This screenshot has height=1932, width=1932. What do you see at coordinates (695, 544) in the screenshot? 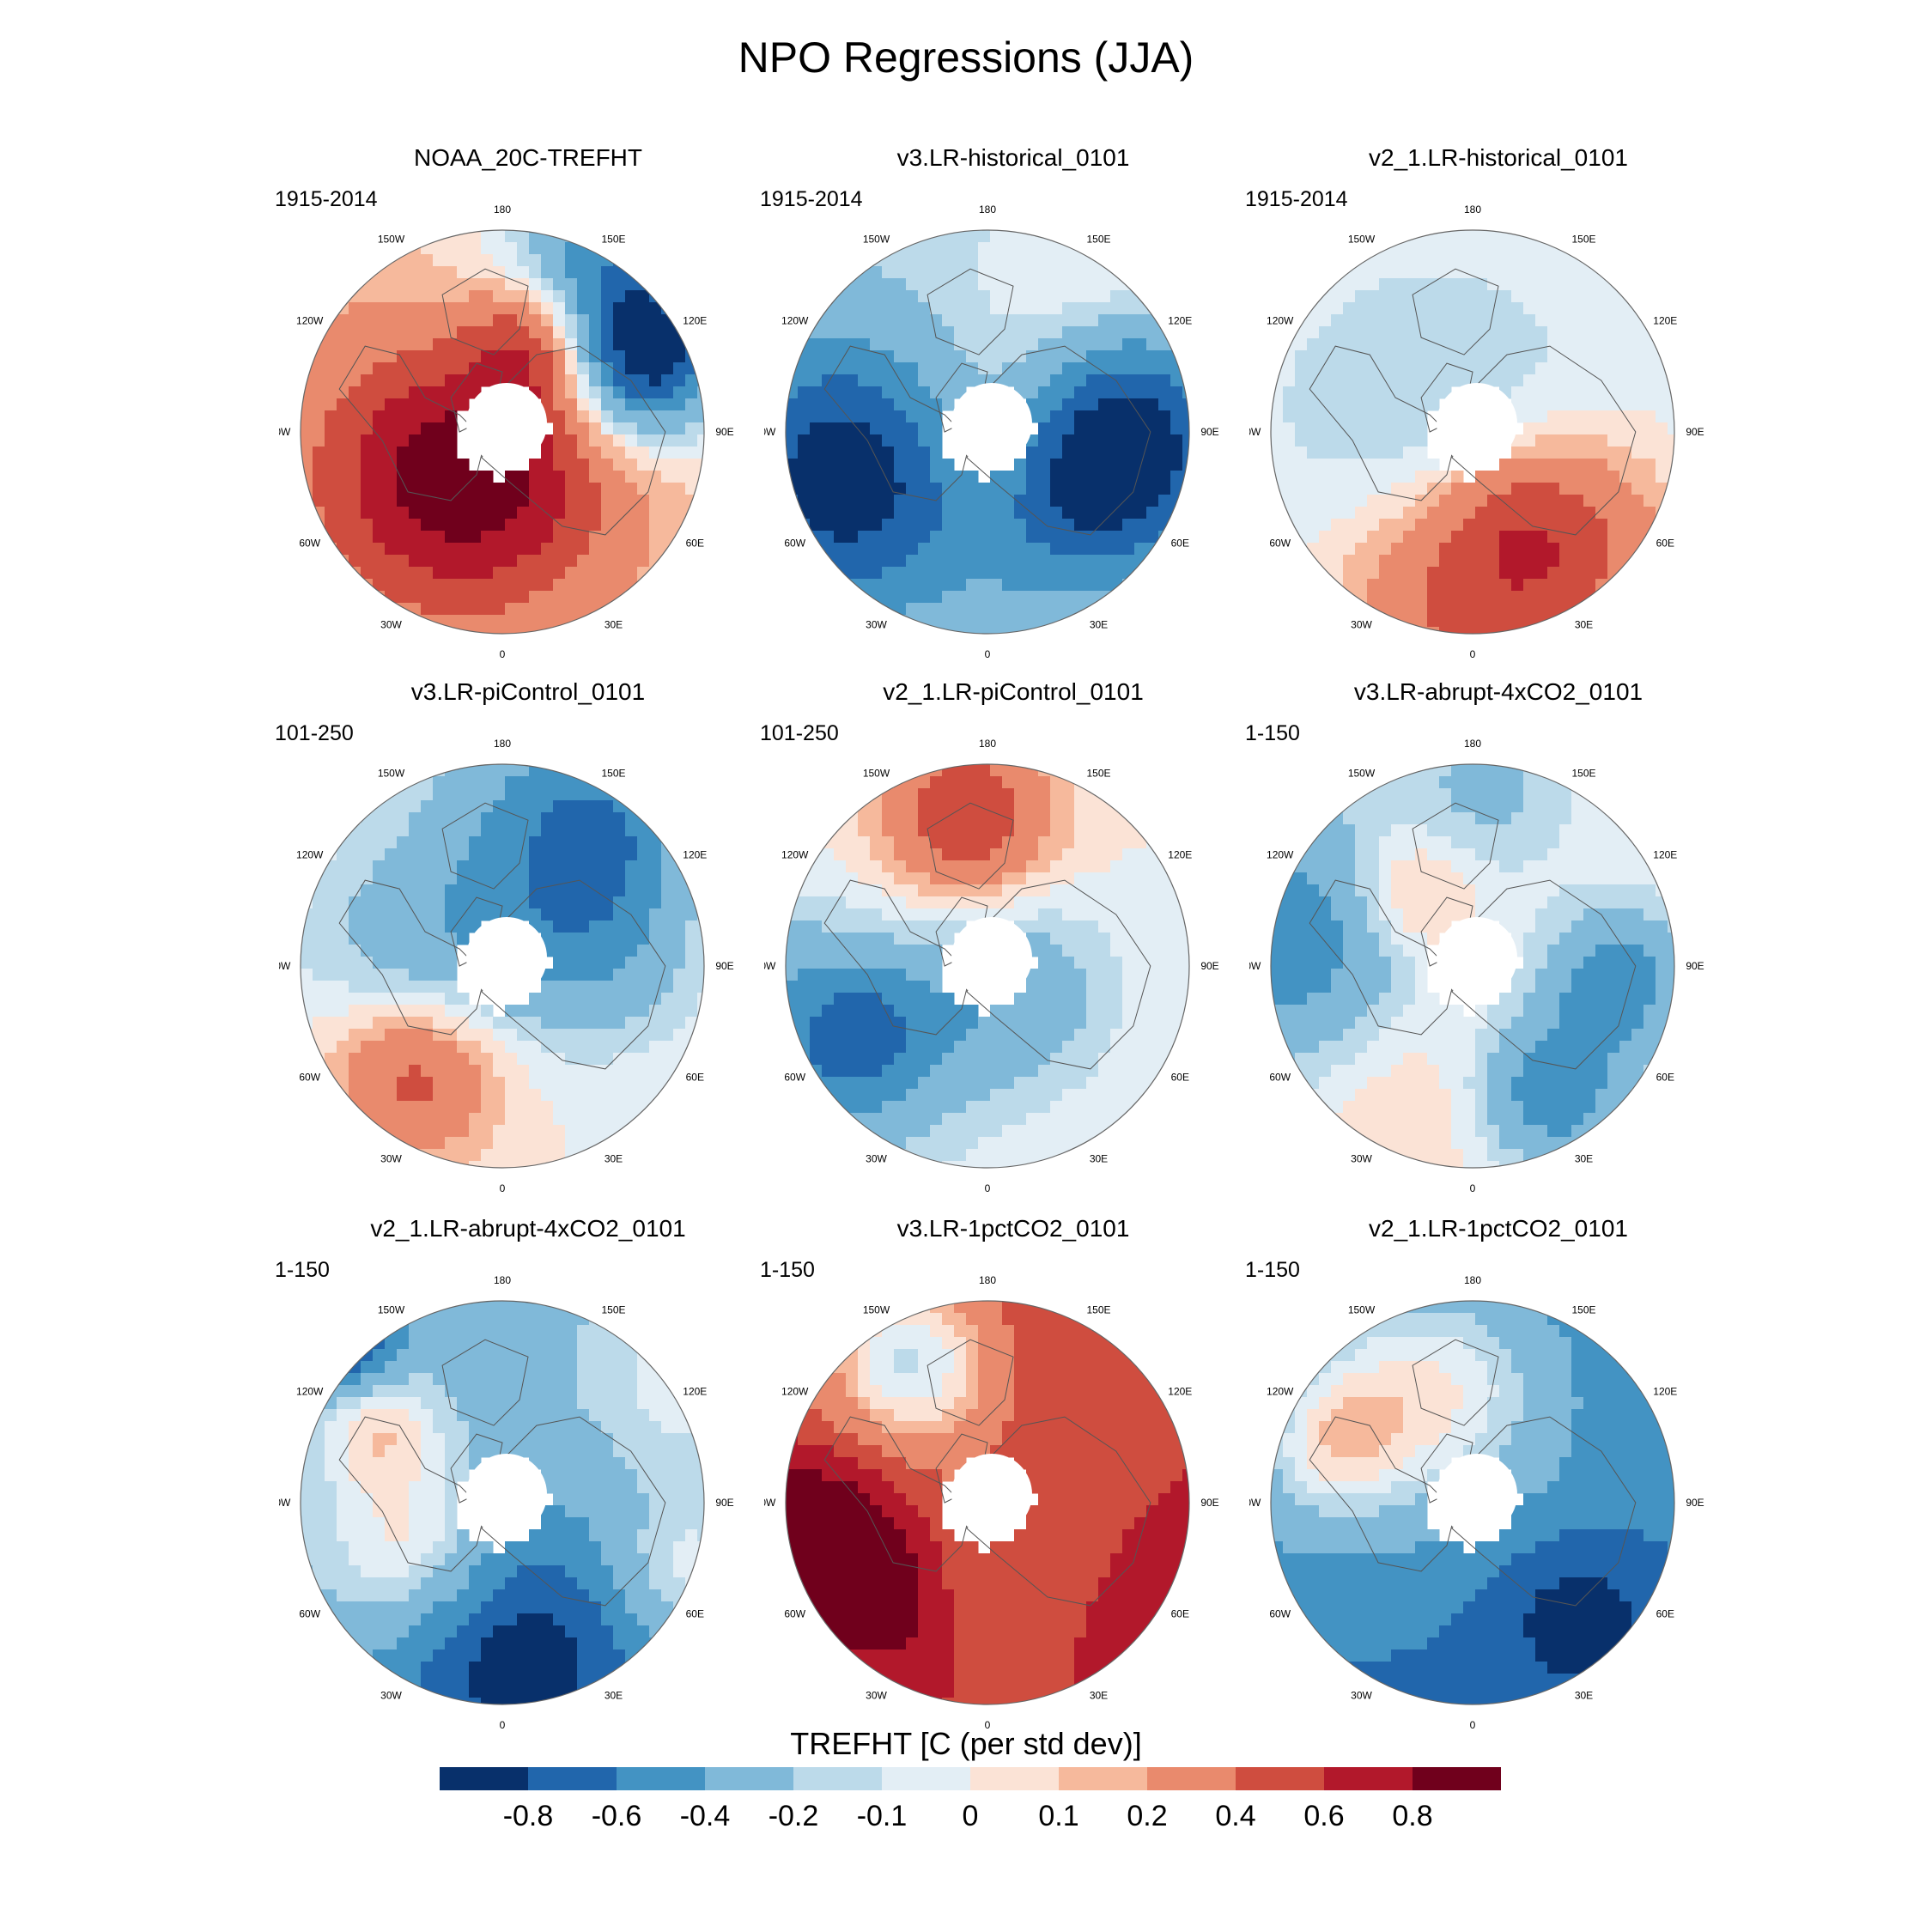
I see `lon-label: 60E` at bounding box center [695, 544].